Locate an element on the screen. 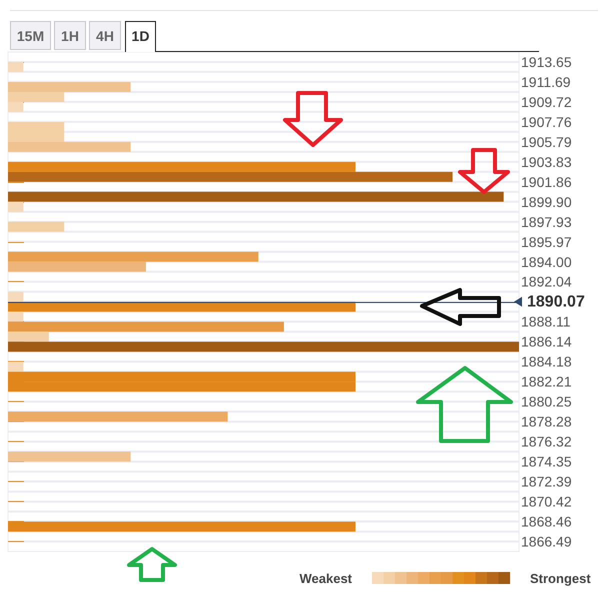  y-tick-label: 1909.72 is located at coordinates (546, 102).